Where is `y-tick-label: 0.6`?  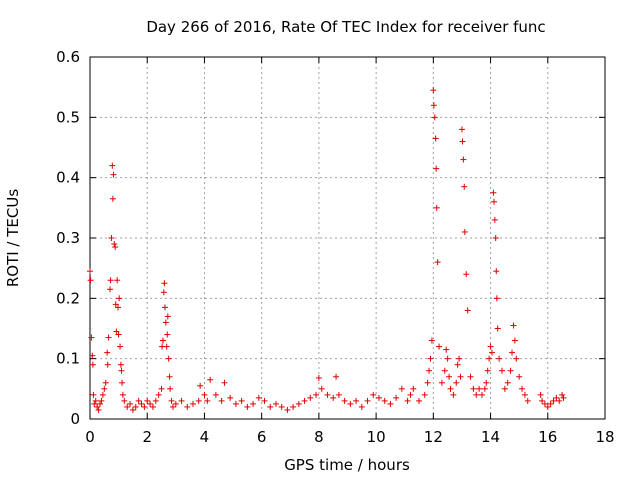
y-tick-label: 0.6 is located at coordinates (68, 57).